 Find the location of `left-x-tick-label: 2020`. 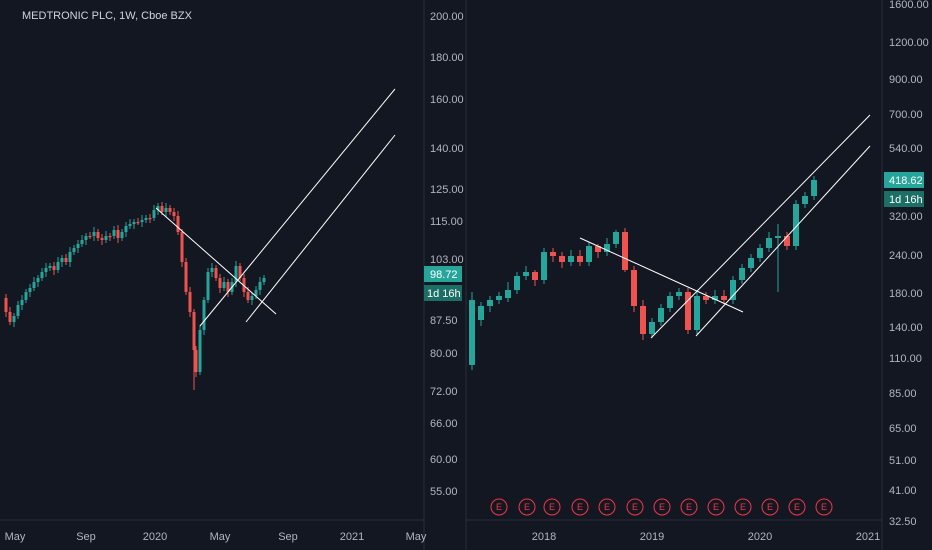

left-x-tick-label: 2020 is located at coordinates (155, 537).